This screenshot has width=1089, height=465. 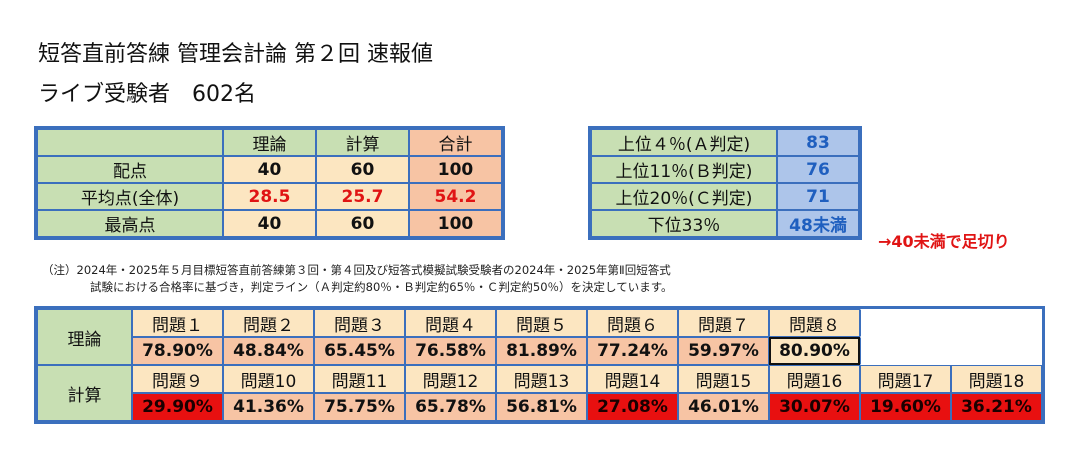 What do you see at coordinates (455, 142) in the screenshot?
I see `score-header-total: 合計` at bounding box center [455, 142].